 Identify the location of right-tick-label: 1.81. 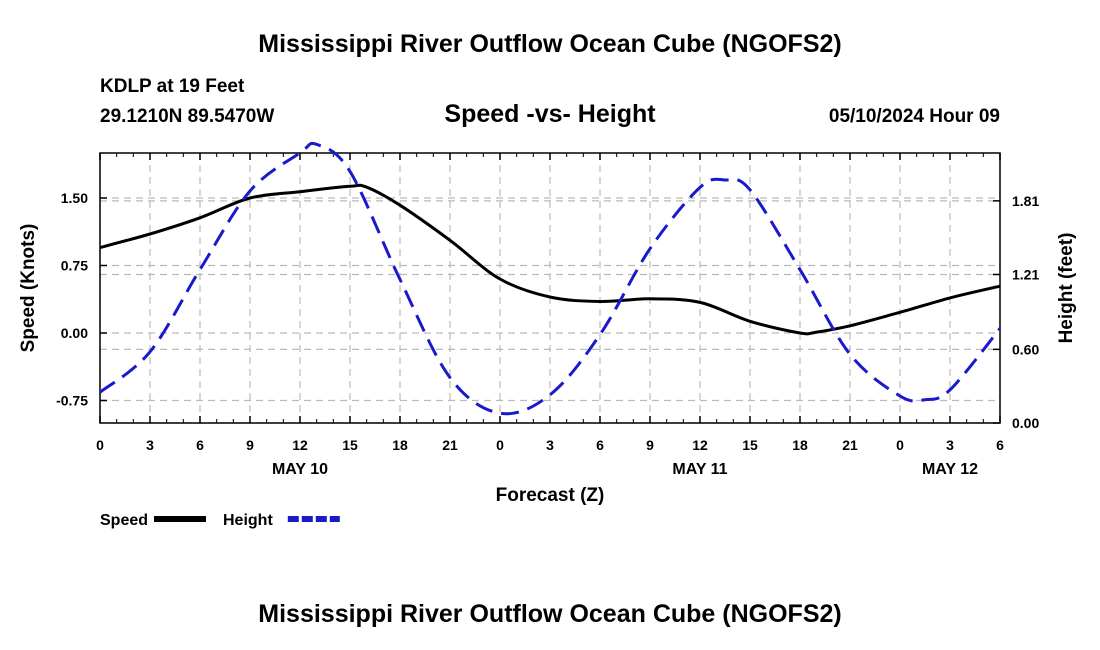
(1025, 201).